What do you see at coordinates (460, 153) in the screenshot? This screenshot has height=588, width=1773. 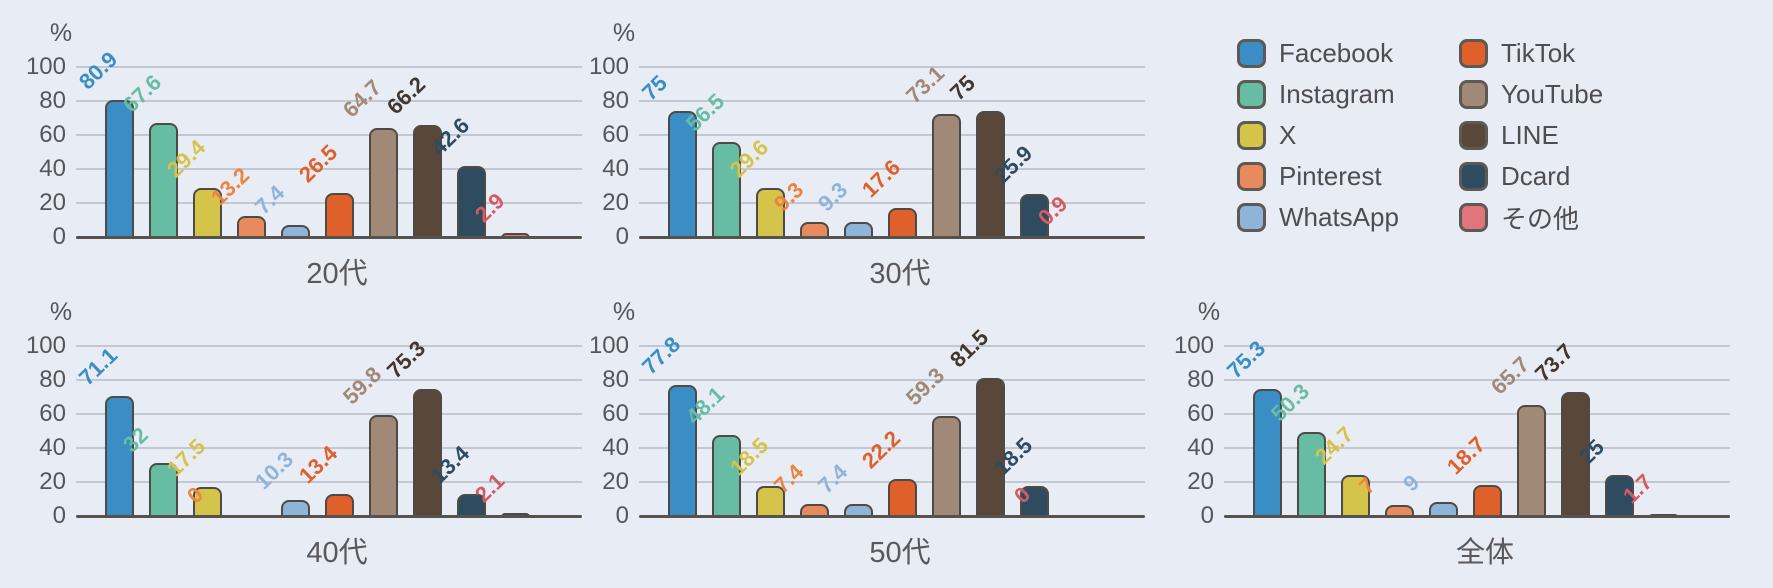 I see `bar-slot-dcard: 42.6` at bounding box center [460, 153].